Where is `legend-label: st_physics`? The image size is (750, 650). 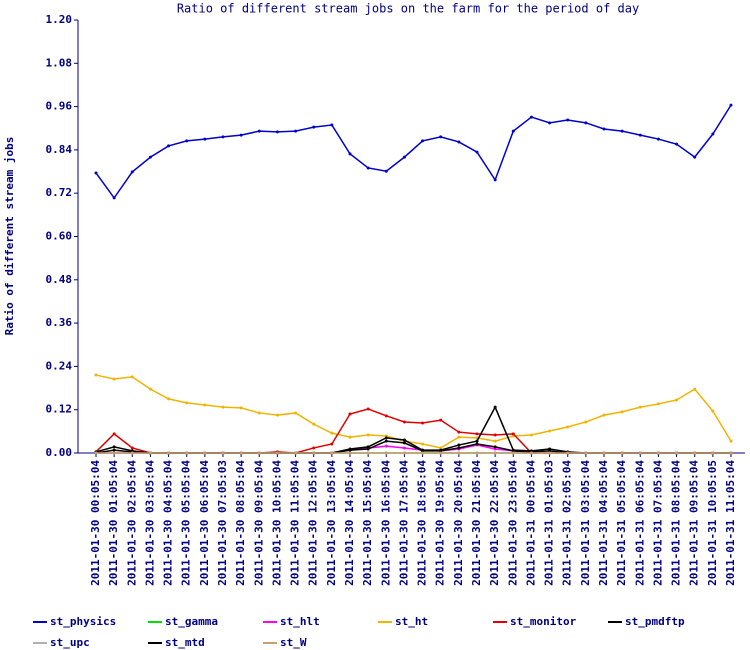
legend-label: st_physics is located at coordinates (83, 621).